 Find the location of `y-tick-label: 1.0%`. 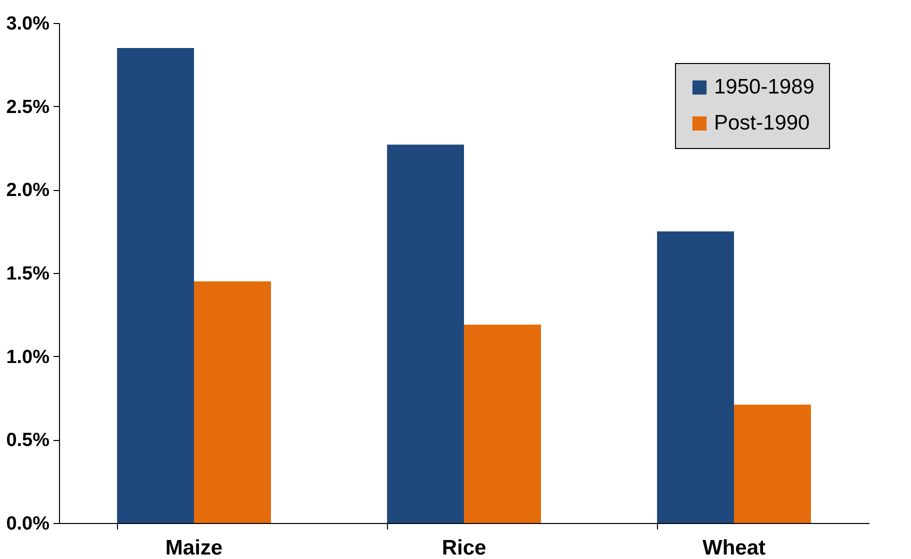

y-tick-label: 1.0% is located at coordinates (28, 357).